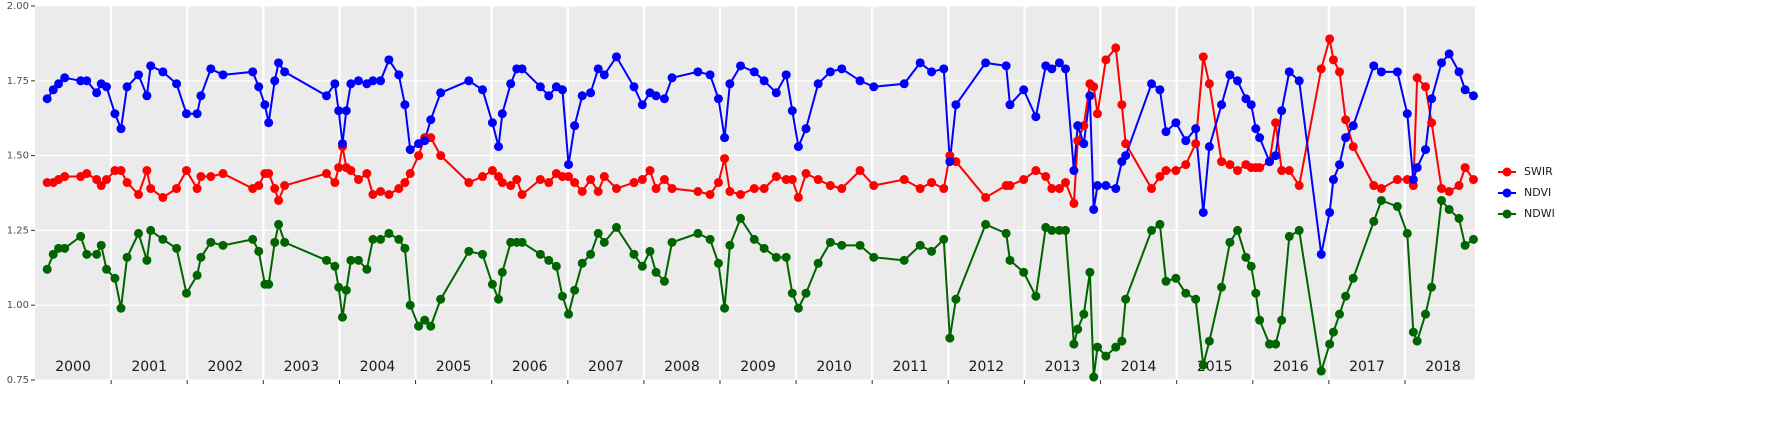 The height and width of the screenshot is (442, 1773). What do you see at coordinates (758, 367) in the screenshot?
I see `year-label: 2009` at bounding box center [758, 367].